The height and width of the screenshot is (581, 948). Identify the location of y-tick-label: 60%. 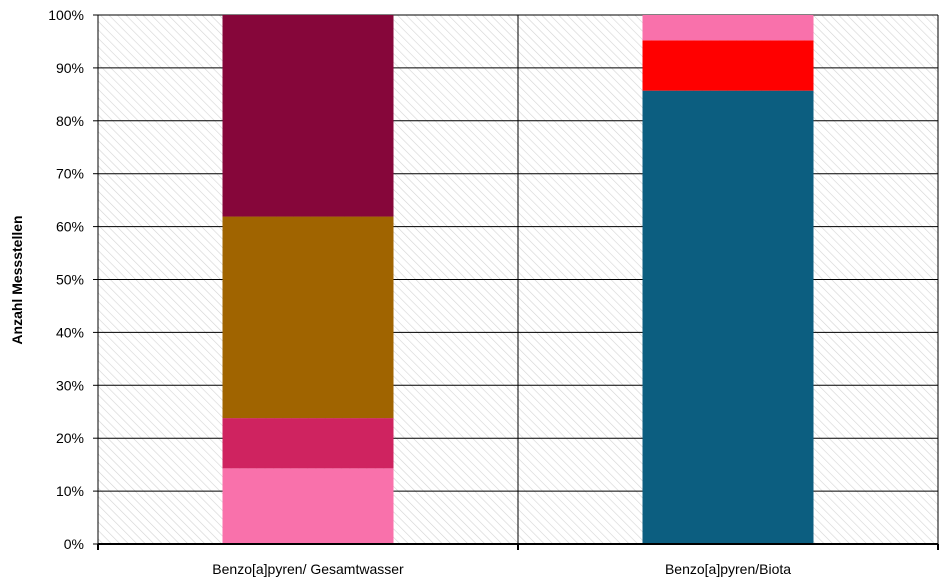
(70, 227).